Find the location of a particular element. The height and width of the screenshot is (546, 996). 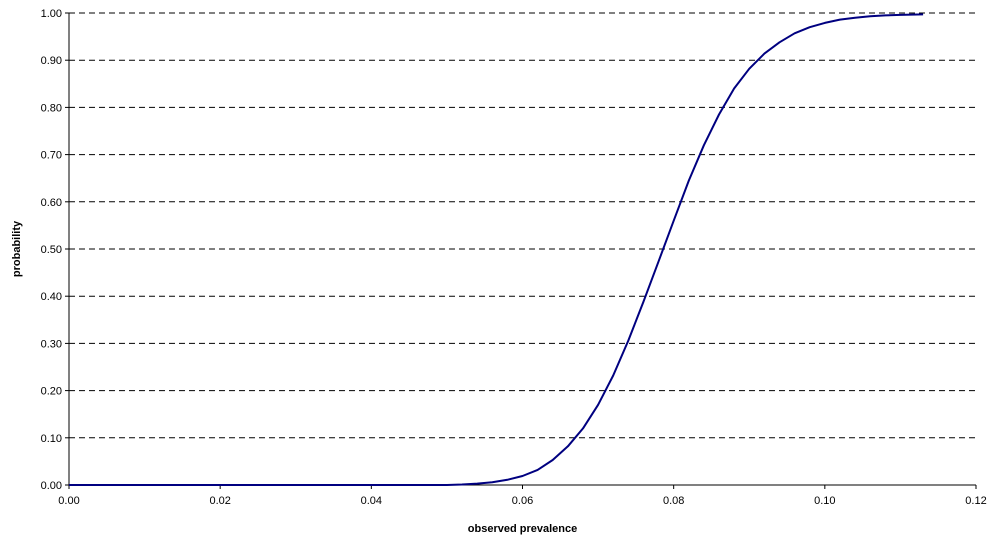

x-axis-title: observed prevalence is located at coordinates (522, 529).